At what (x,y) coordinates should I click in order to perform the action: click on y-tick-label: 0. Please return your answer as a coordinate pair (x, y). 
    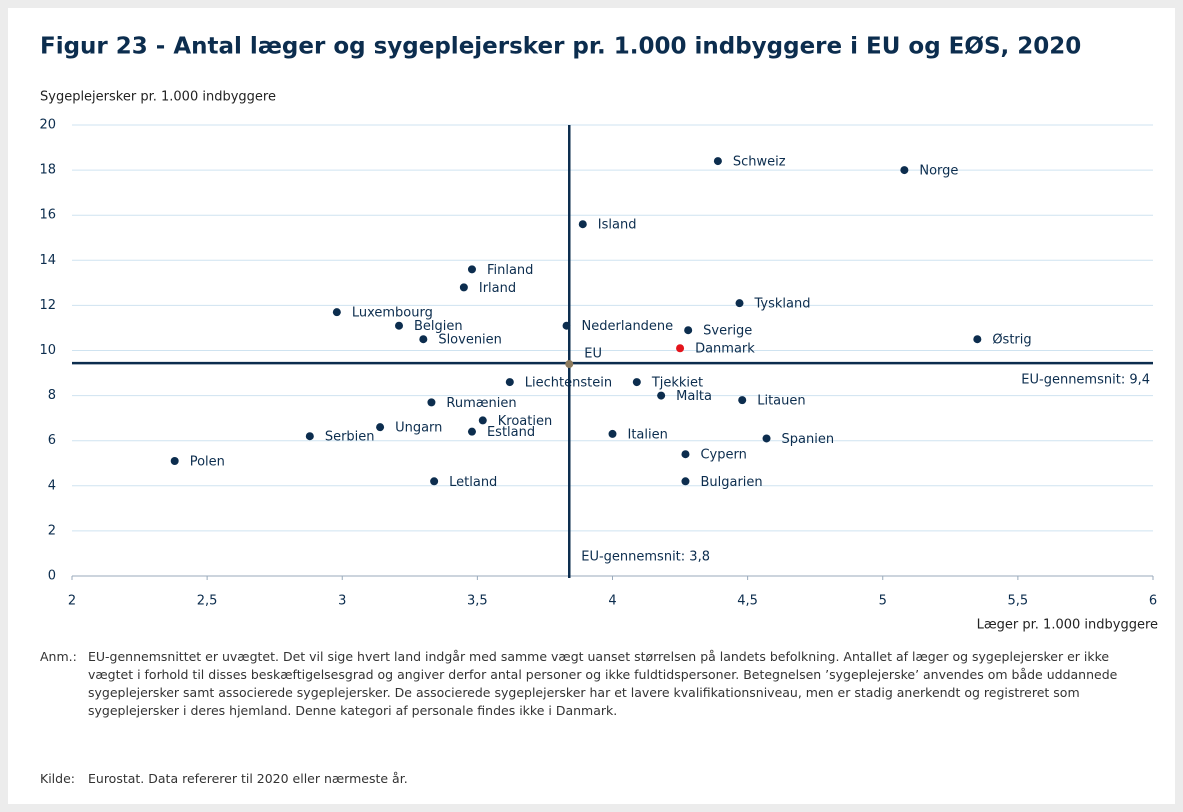
    Looking at the image, I should click on (52, 576).